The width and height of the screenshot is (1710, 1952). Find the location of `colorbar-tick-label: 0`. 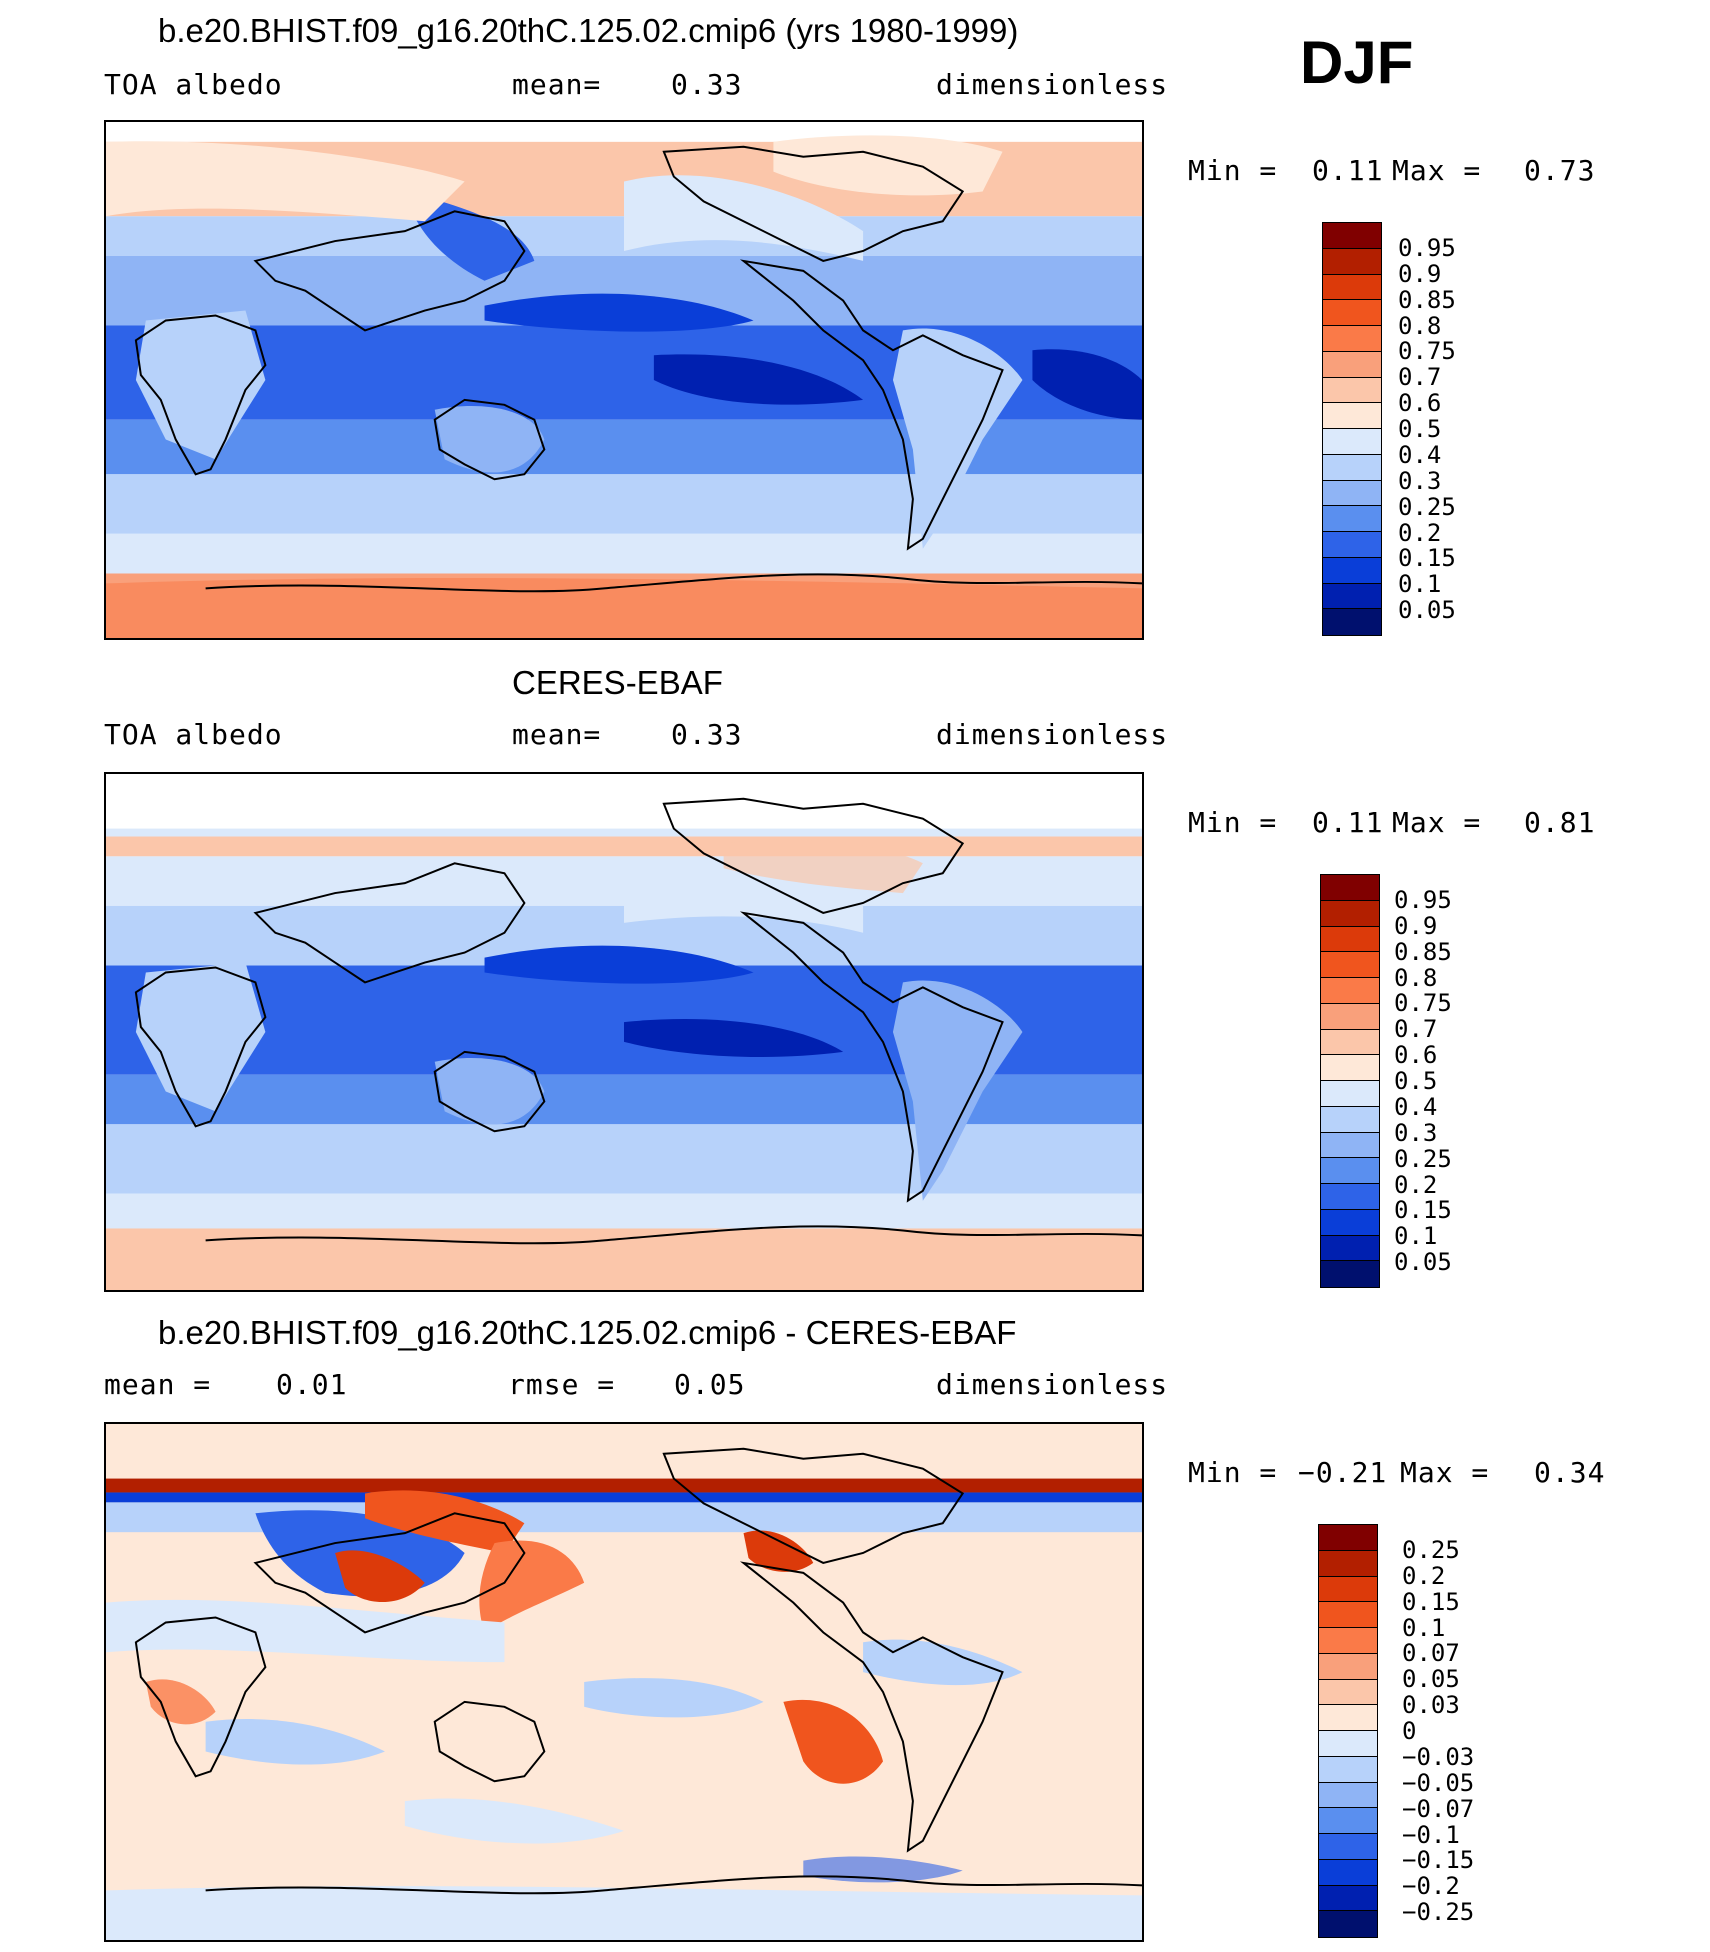

colorbar-tick-label: 0 is located at coordinates (1409, 1731).